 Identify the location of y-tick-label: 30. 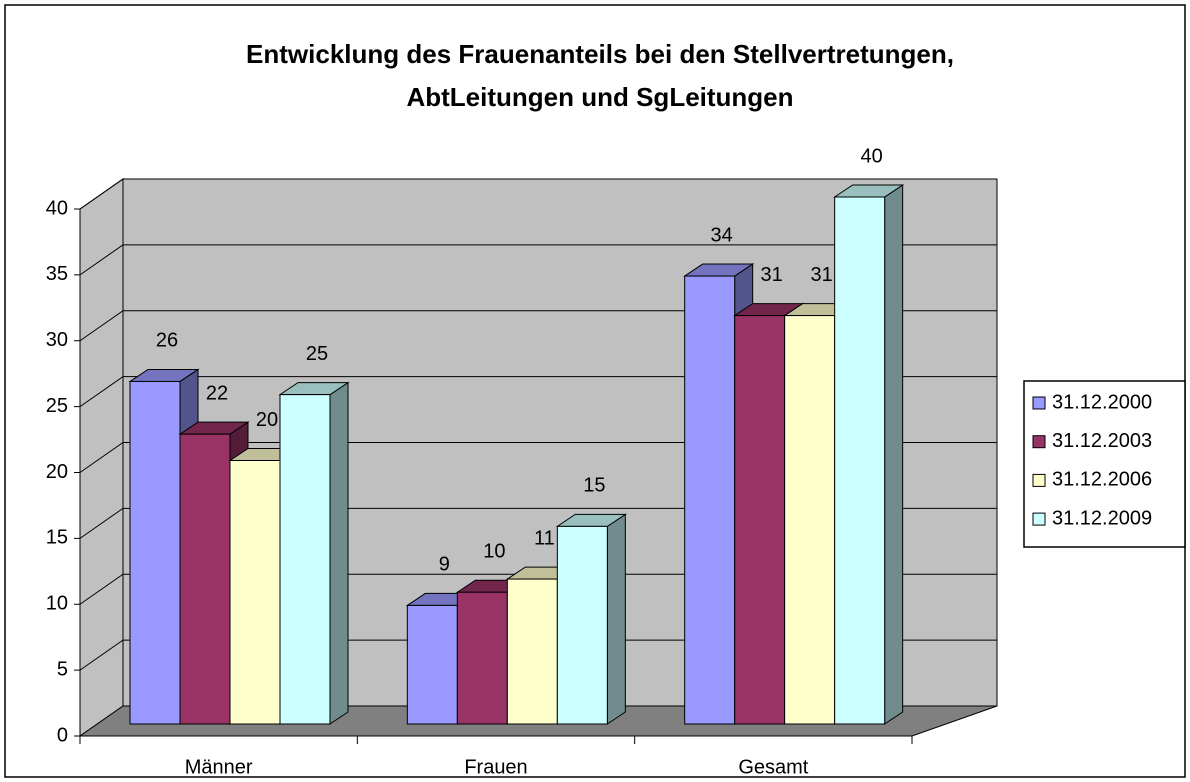
(57, 340).